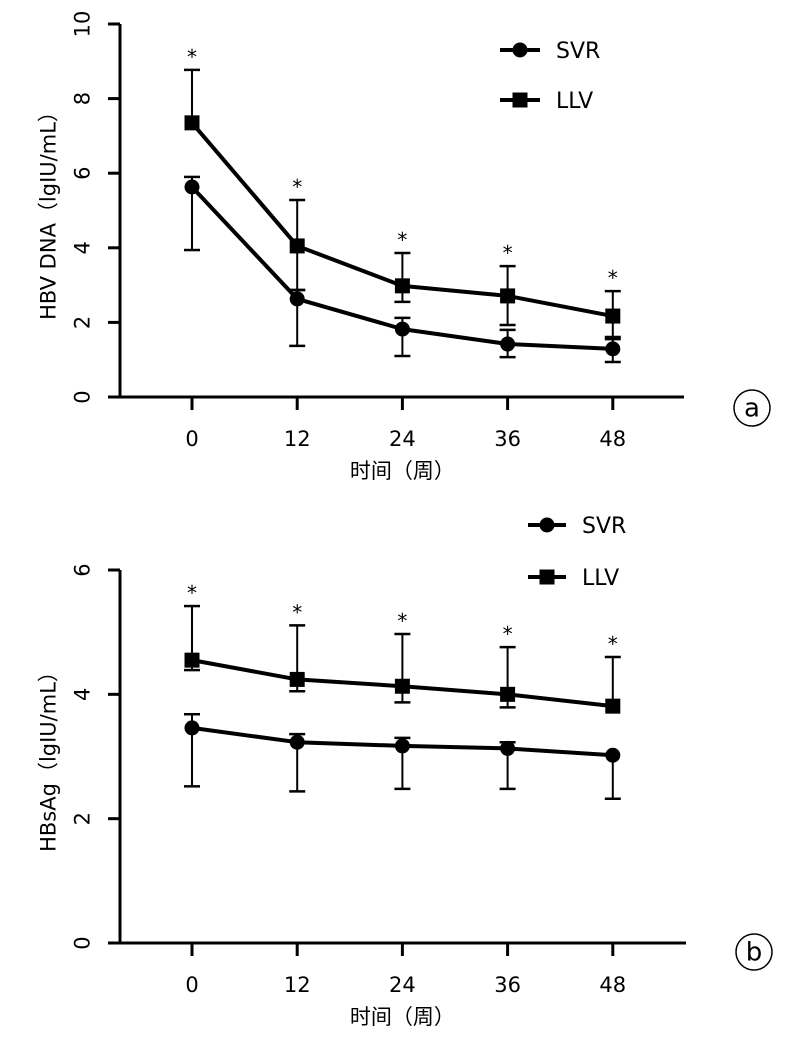 This screenshot has width=794, height=1041. I want to click on y-tick-label: 10, so click(82, 24).